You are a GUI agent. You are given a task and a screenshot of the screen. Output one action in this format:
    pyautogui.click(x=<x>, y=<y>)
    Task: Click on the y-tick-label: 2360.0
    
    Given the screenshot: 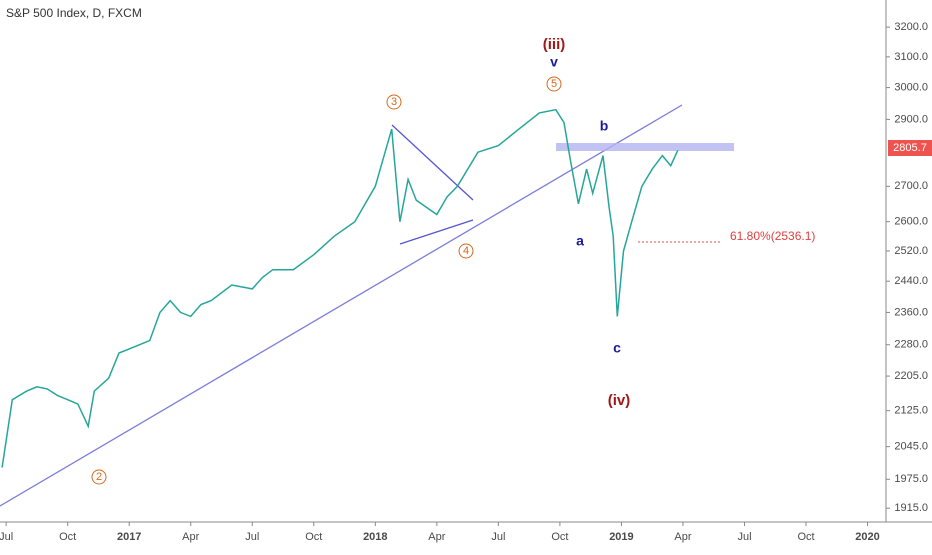 What is the action you would take?
    pyautogui.click(x=911, y=312)
    